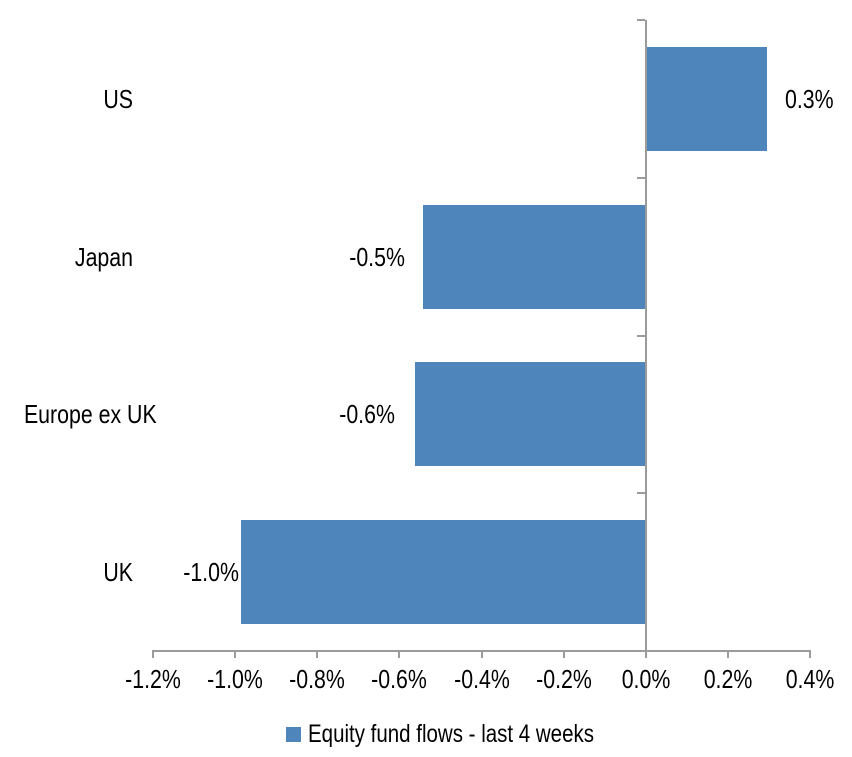  What do you see at coordinates (451, 734) in the screenshot?
I see `legend-label: Equity fund flows - last 4 weeks` at bounding box center [451, 734].